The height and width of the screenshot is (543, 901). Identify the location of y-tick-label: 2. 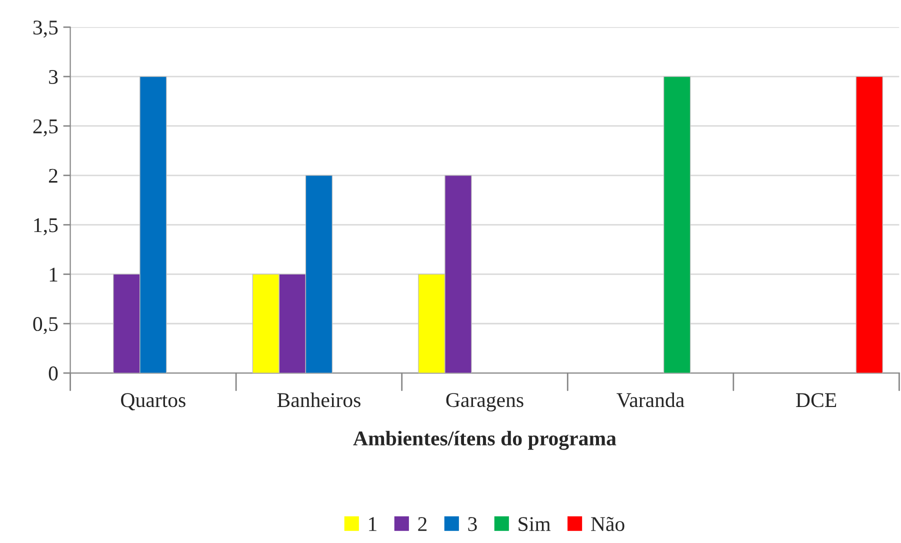
(53, 175).